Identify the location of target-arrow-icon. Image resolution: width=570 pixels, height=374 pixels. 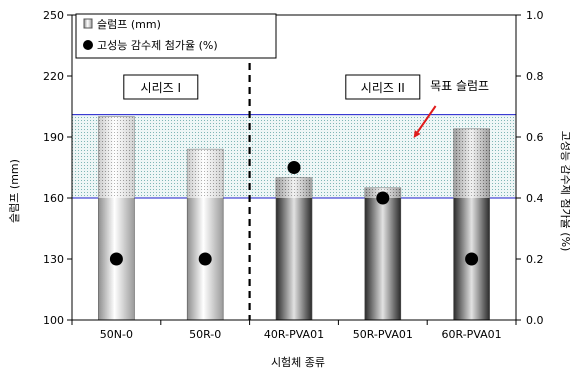
(426, 119).